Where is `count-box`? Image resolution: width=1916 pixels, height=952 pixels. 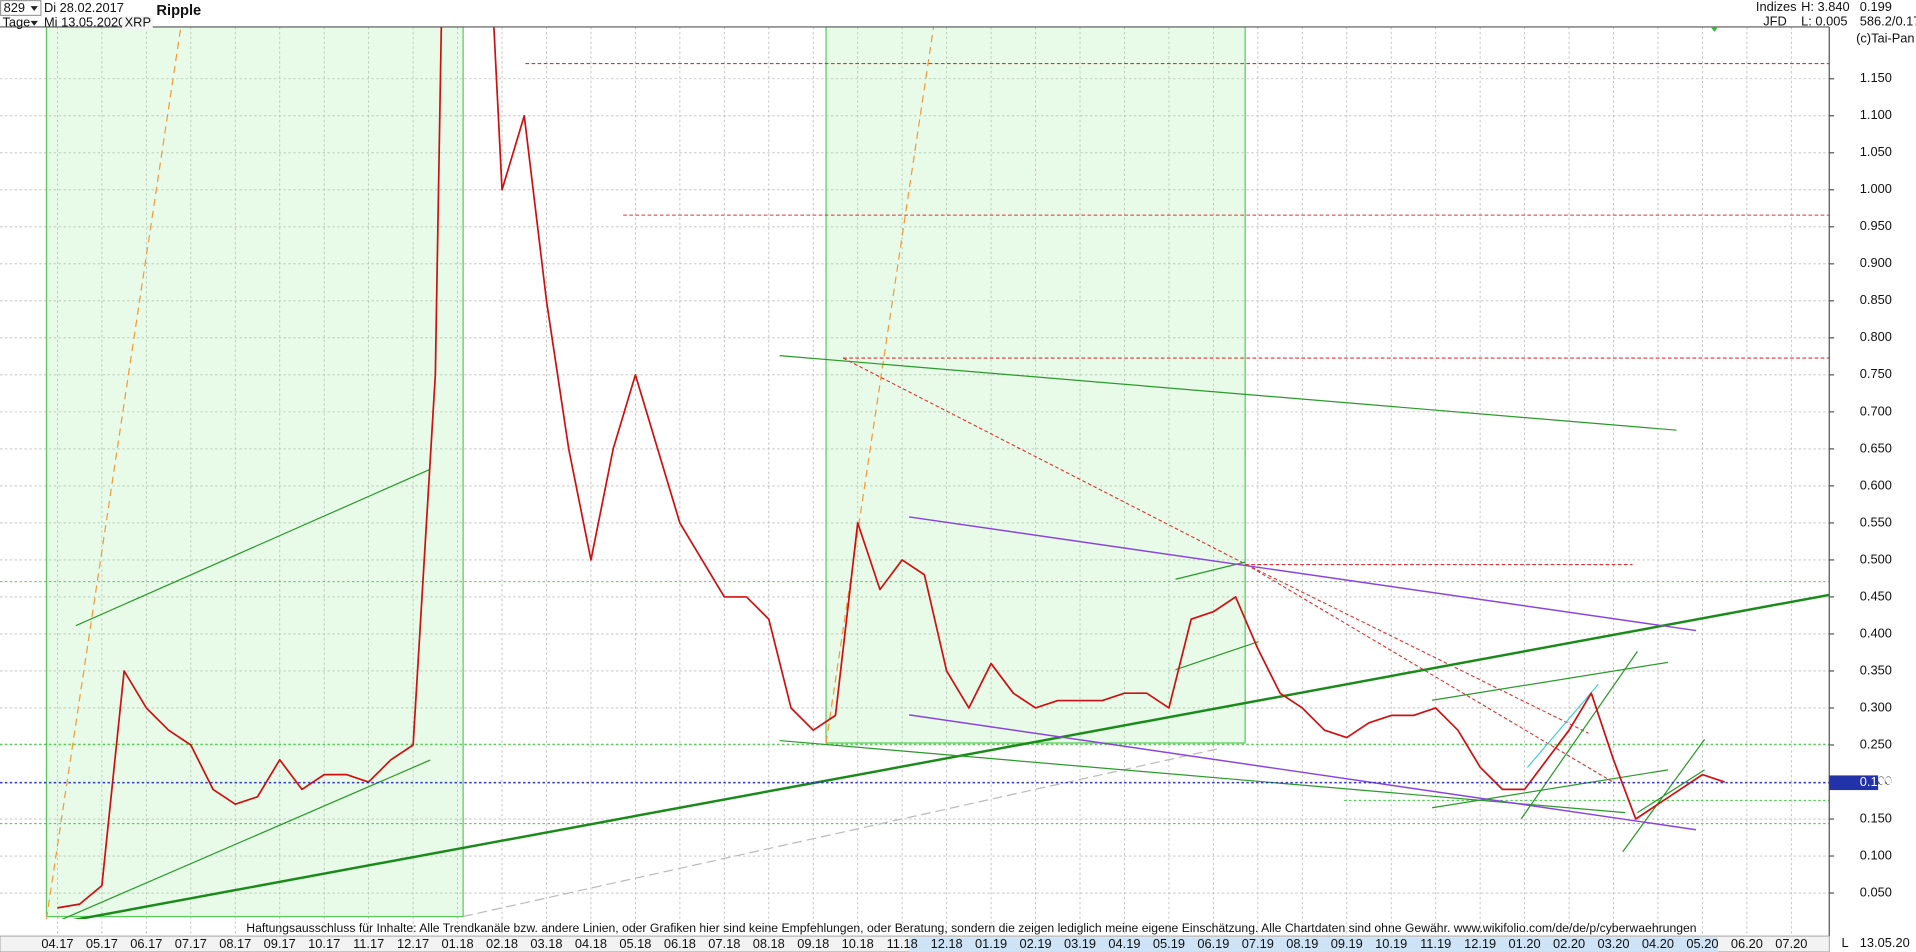
count-box is located at coordinates (21, 8).